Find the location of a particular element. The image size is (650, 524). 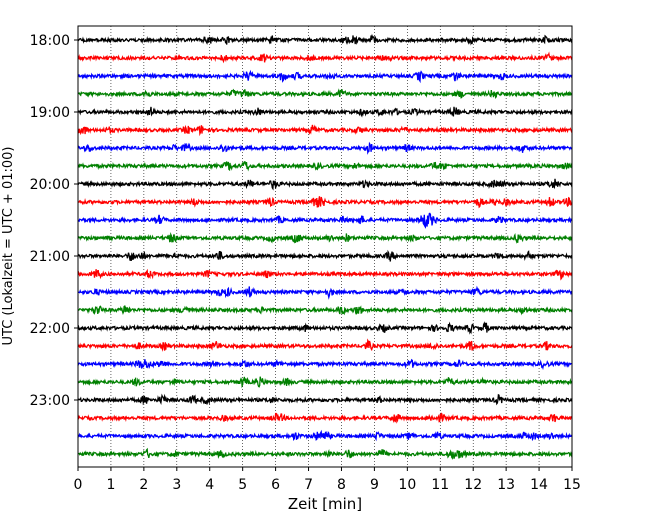

x-tick-label: 11 is located at coordinates (440, 485).